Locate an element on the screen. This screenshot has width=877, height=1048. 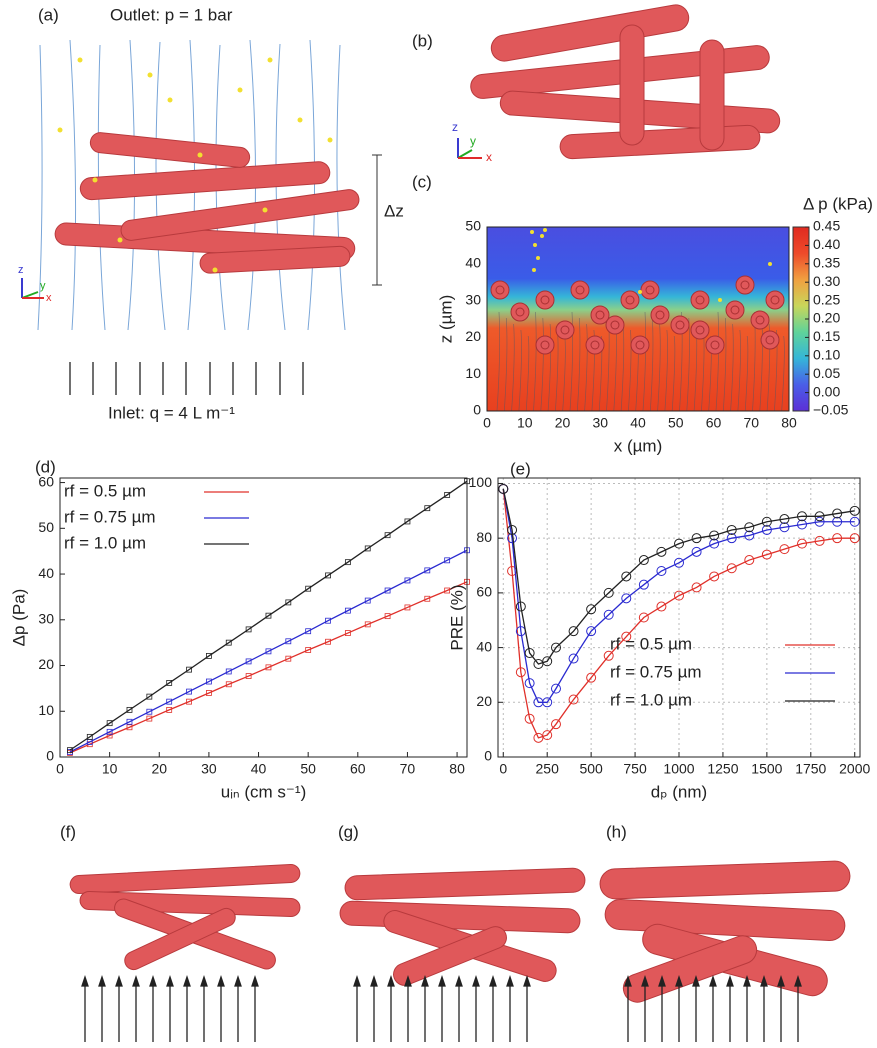
y-tick-label: 20 is located at coordinates (46, 664).